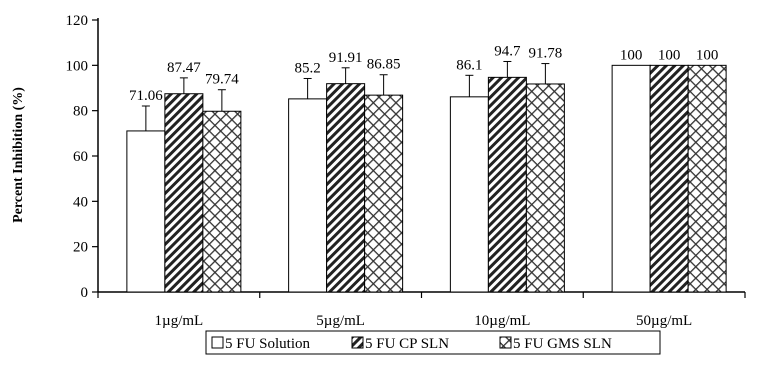 Image resolution: width=758 pixels, height=373 pixels. I want to click on y-axis-title: Percent Inhibition (%), so click(18, 155).